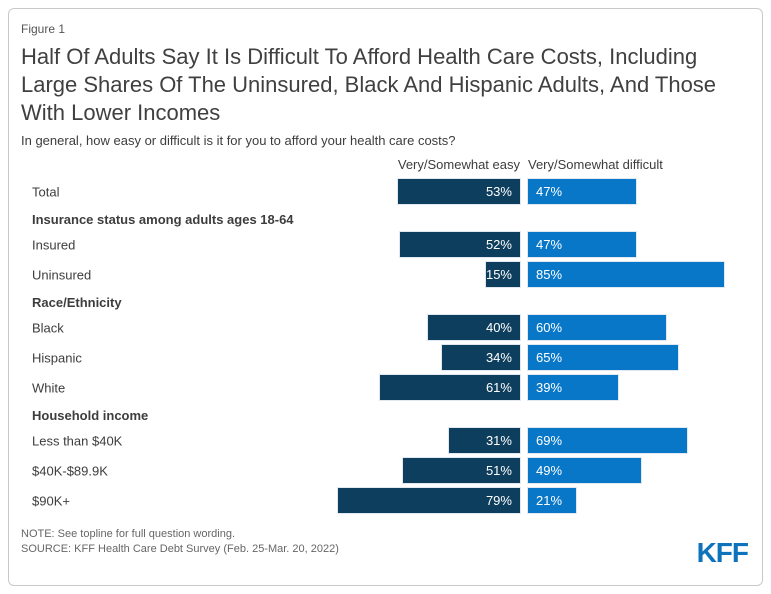 The width and height of the screenshot is (771, 594). Describe the element at coordinates (460, 244) in the screenshot. I see `bar-easy: 52%` at that location.